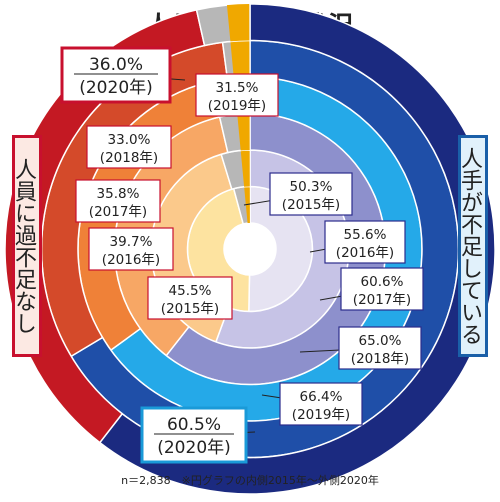  What do you see at coordinates (238, 23) in the screenshot?
I see `ring-marker-2020年` at bounding box center [238, 23].